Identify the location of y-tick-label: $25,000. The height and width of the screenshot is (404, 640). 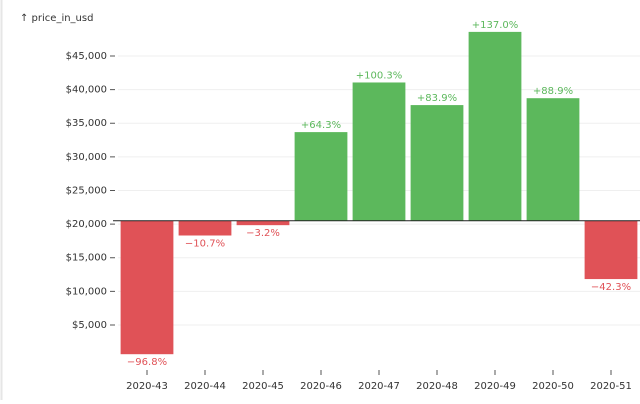
(86, 190).